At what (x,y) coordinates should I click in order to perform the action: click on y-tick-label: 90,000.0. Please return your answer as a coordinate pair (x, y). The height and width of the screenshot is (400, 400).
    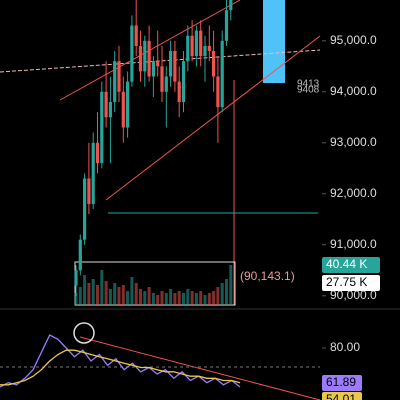
    Looking at the image, I should click on (353, 295).